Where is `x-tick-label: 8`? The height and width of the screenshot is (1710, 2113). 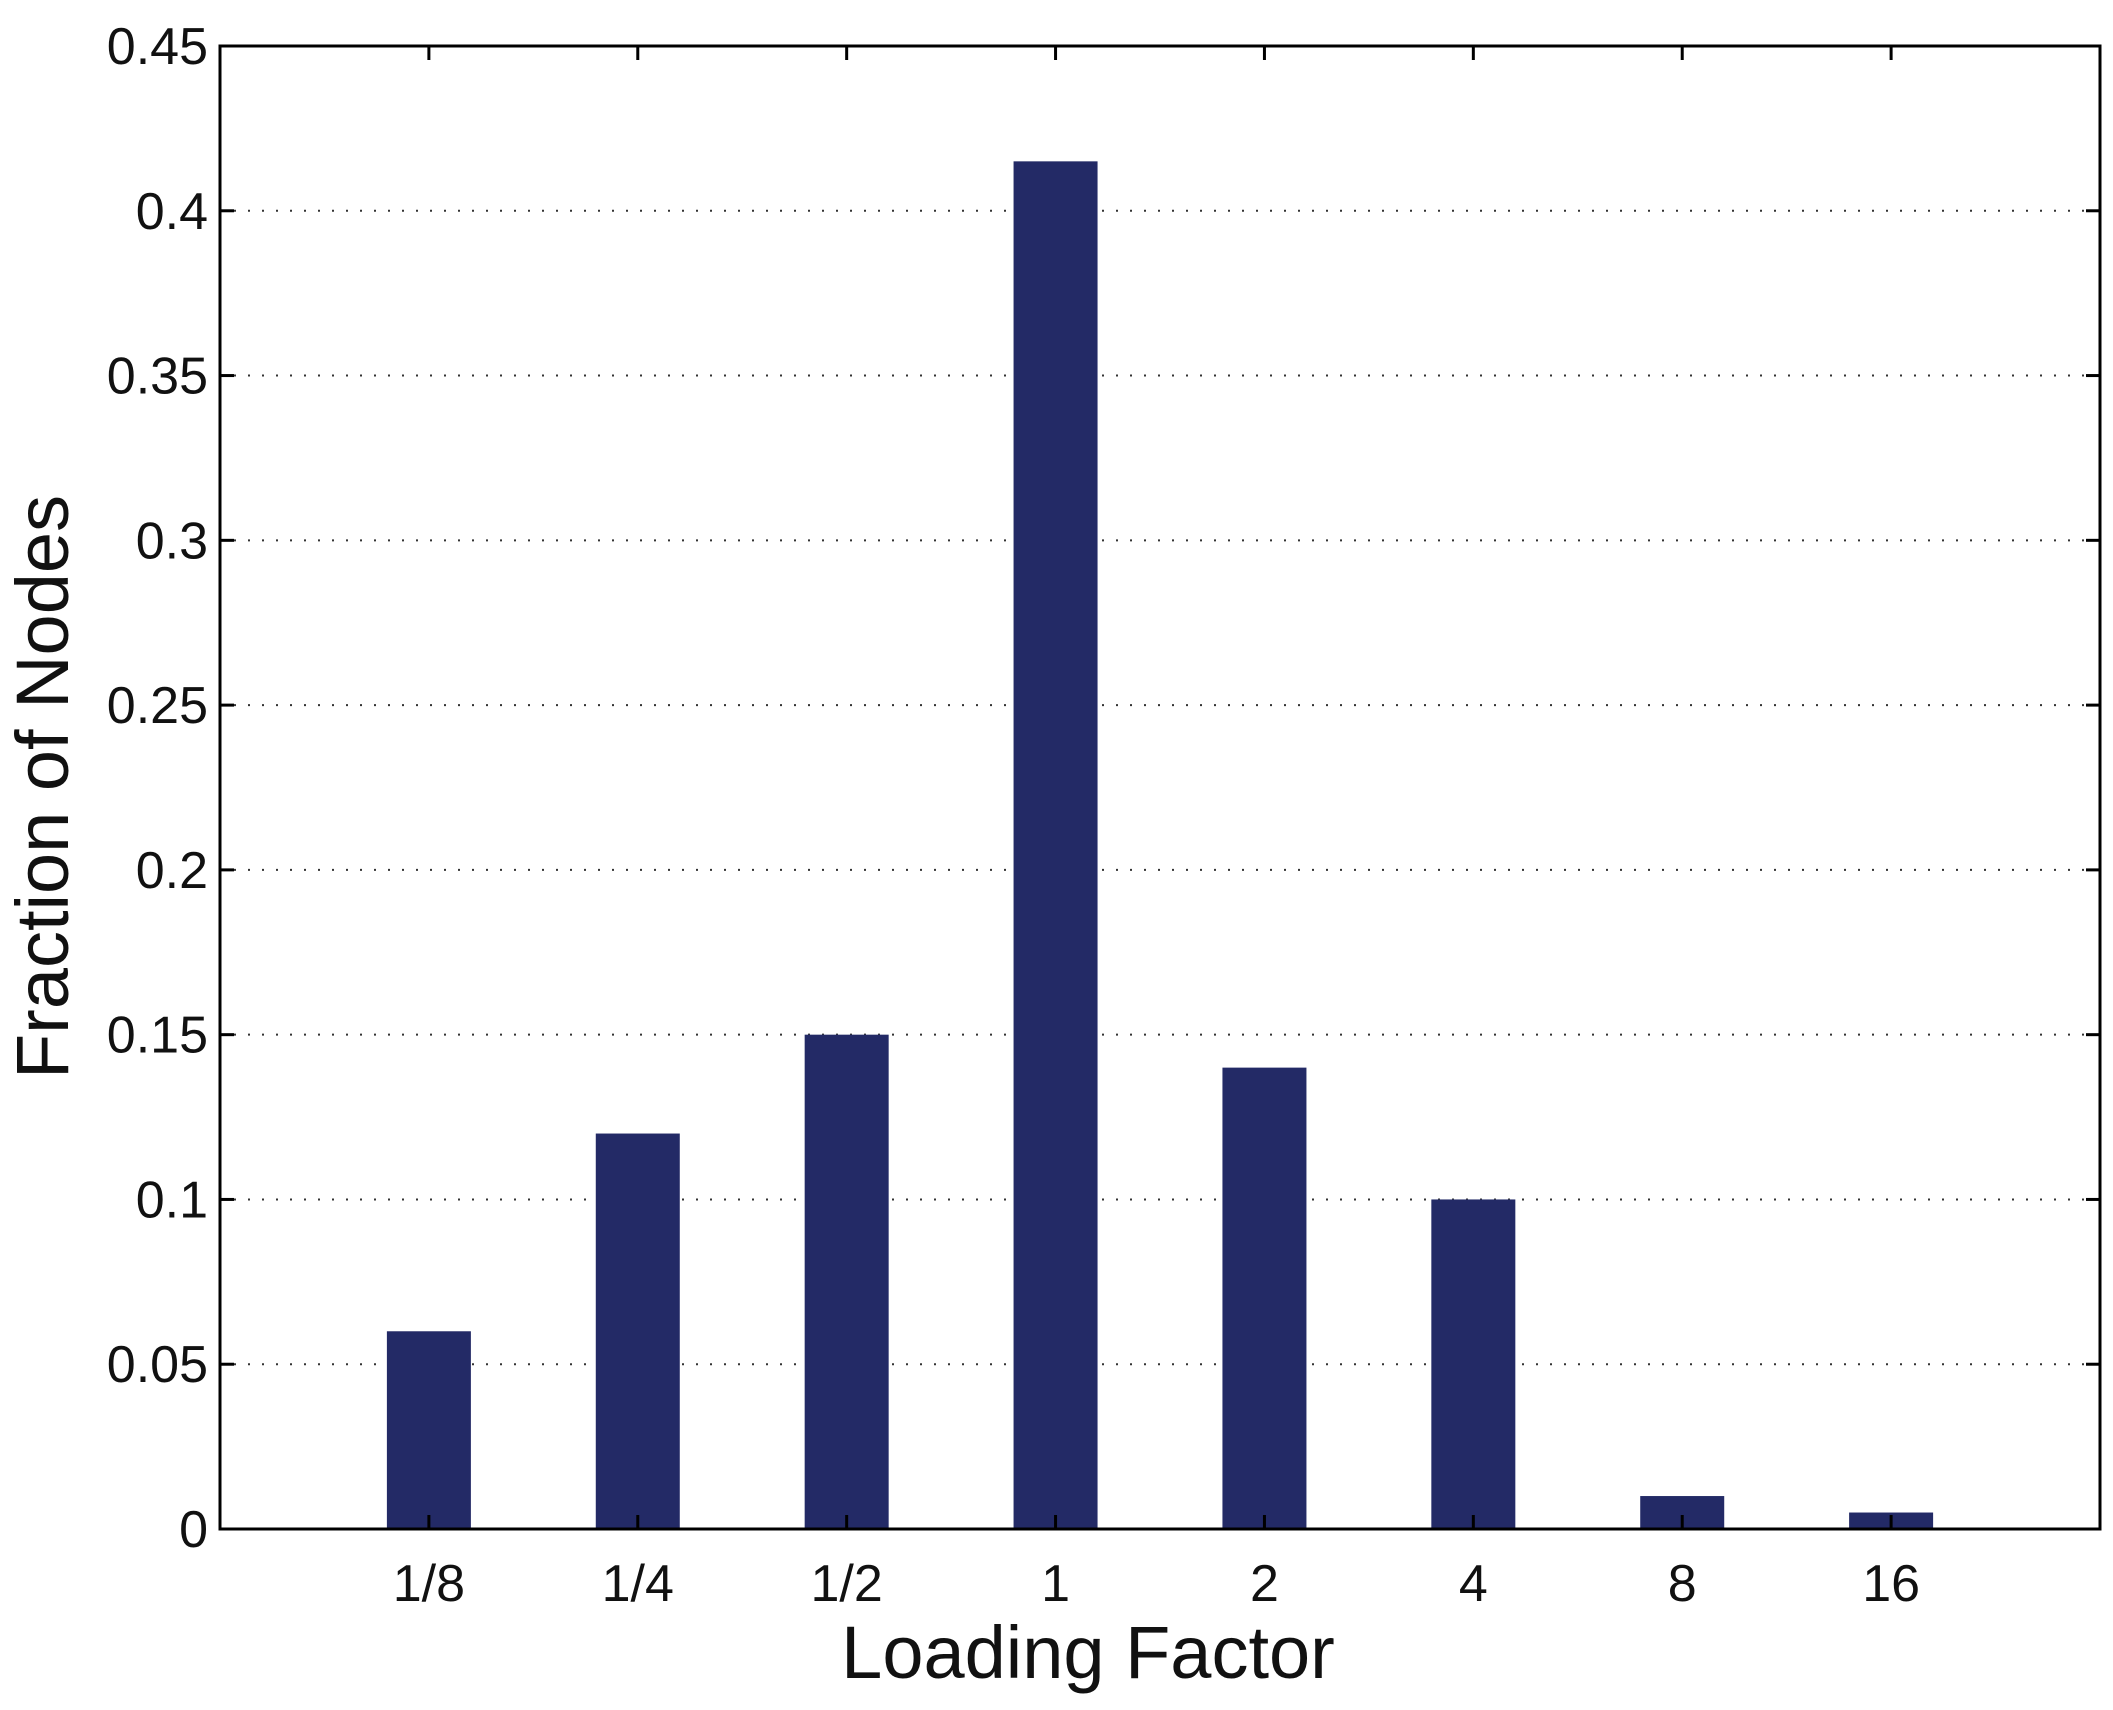
x-tick-label: 8 is located at coordinates (1682, 1584).